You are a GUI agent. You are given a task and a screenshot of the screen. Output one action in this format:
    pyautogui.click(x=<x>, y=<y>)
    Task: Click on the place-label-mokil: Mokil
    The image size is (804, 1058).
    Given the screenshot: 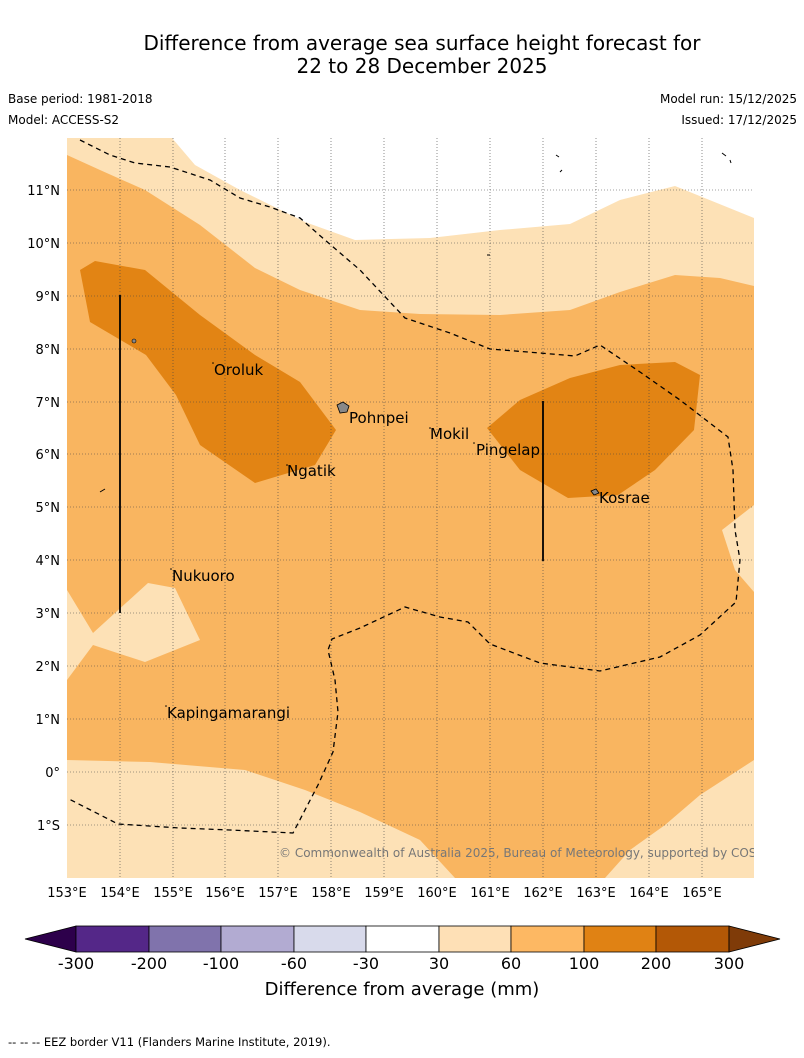 What is the action you would take?
    pyautogui.click(x=449, y=434)
    